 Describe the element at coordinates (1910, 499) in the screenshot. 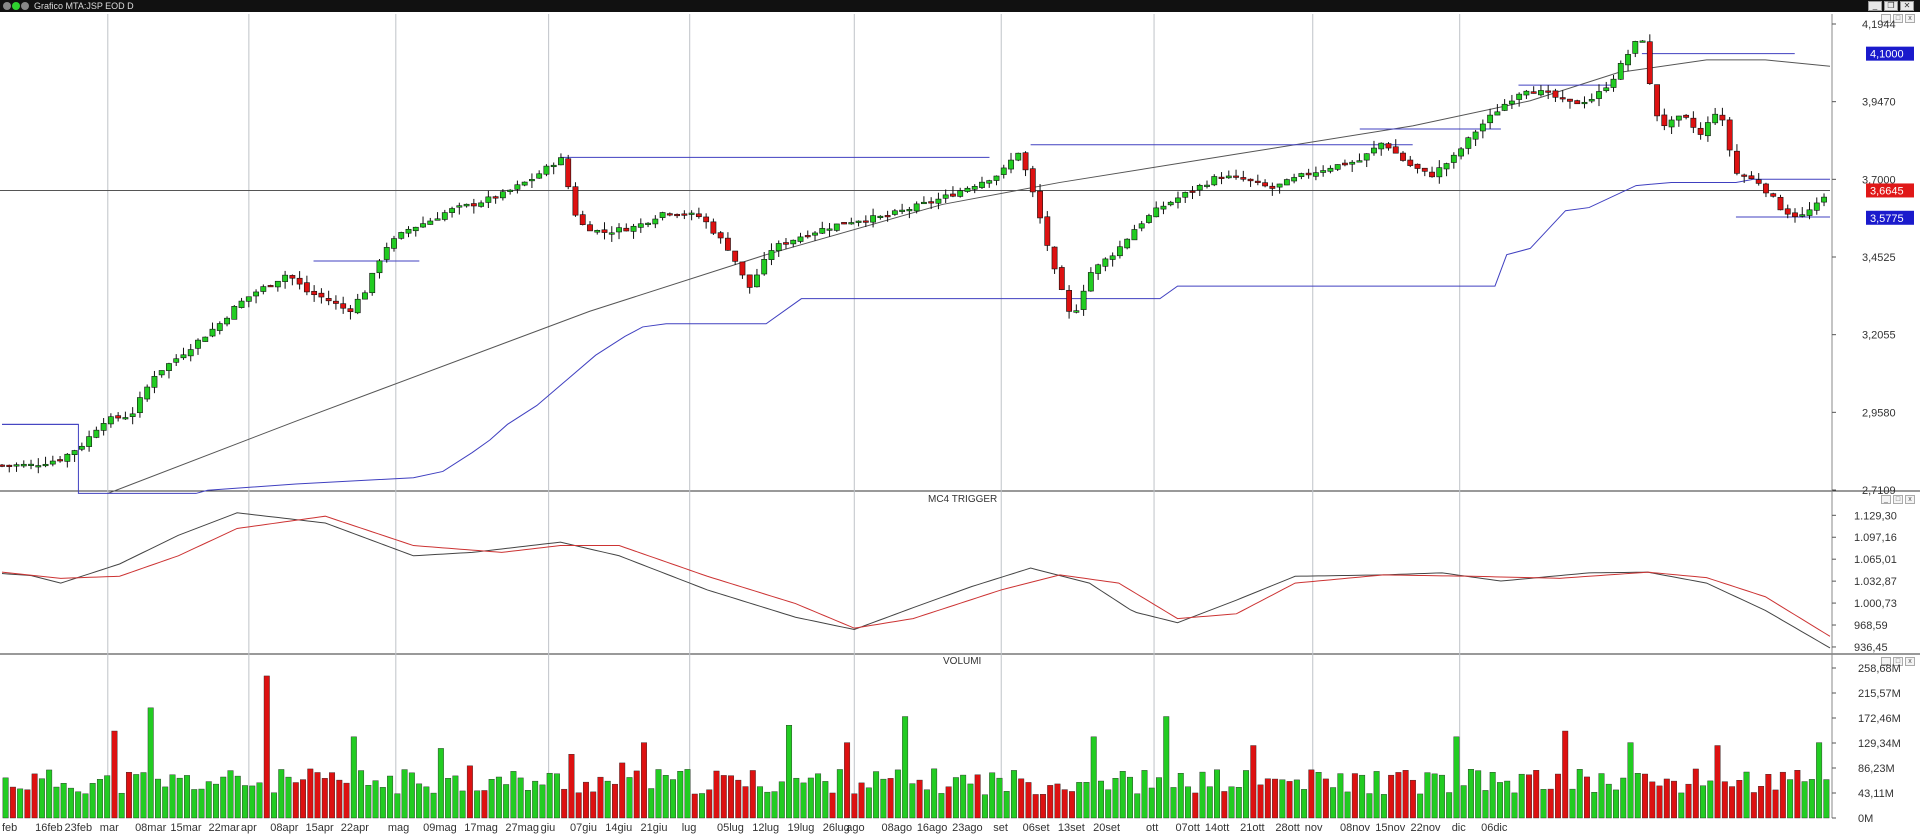

I see `oscillator-panel-close-button: x` at that location.